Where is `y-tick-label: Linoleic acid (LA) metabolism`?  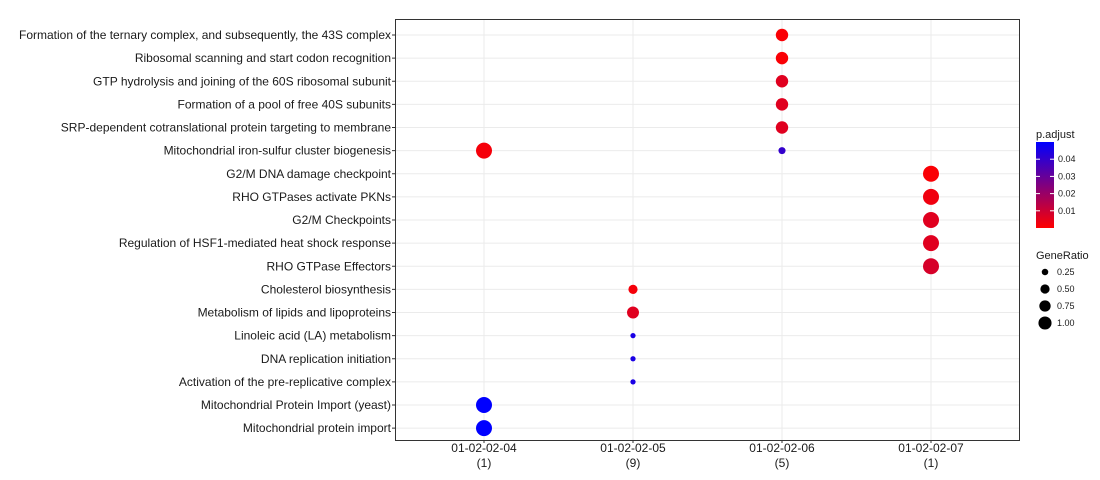 y-tick-label: Linoleic acid (LA) metabolism is located at coordinates (312, 336).